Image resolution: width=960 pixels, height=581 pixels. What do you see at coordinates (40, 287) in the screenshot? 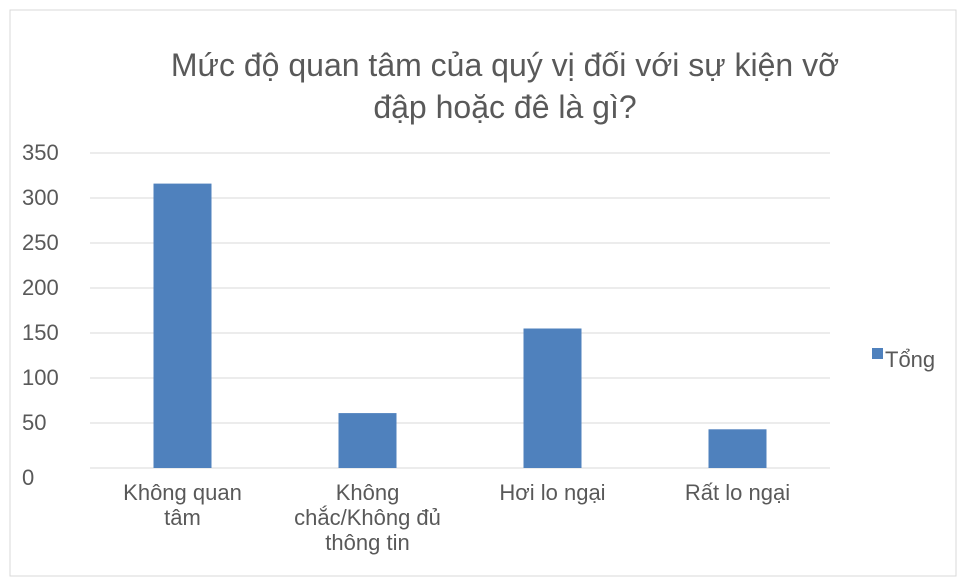
I see `y-tick-label: 200` at bounding box center [40, 287].